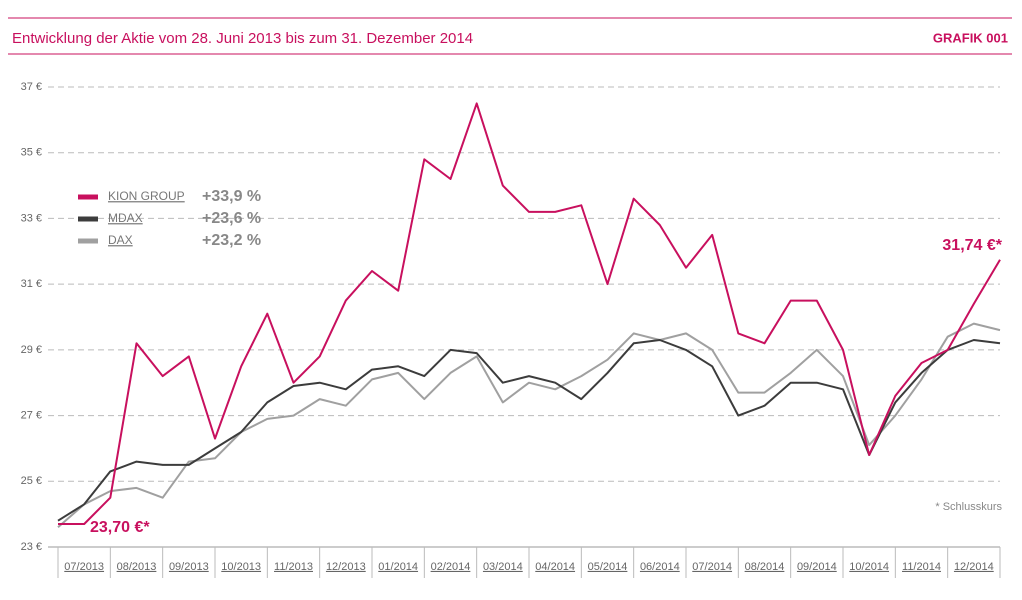 This screenshot has width=1022, height=600. What do you see at coordinates (84, 567) in the screenshot?
I see `x-tick-label: 07/2013` at bounding box center [84, 567].